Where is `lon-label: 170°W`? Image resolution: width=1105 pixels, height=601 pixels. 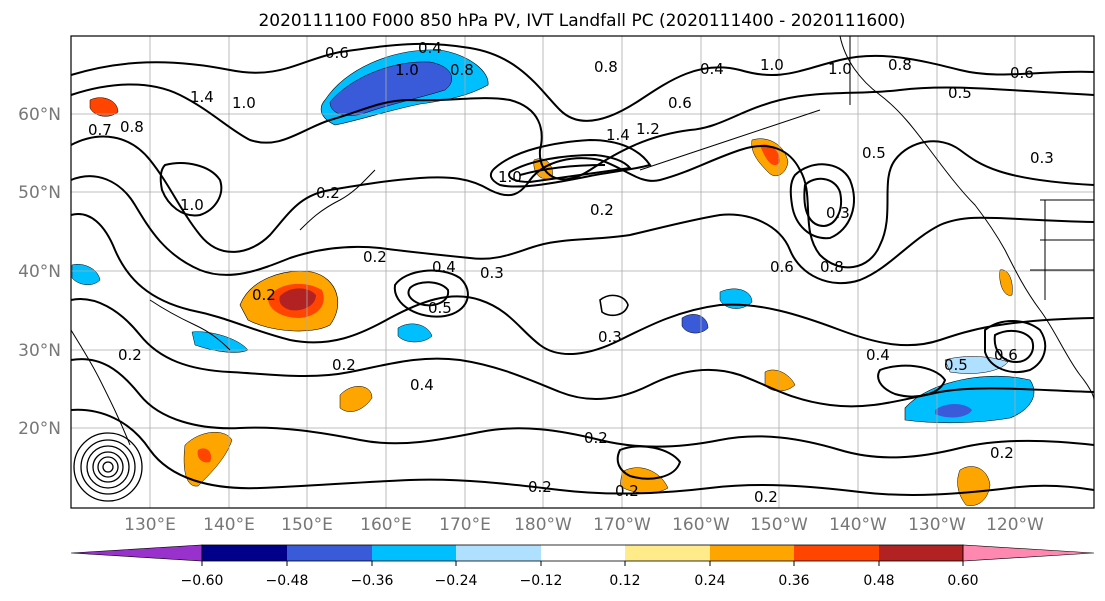 lon-label: 170°W is located at coordinates (622, 525).